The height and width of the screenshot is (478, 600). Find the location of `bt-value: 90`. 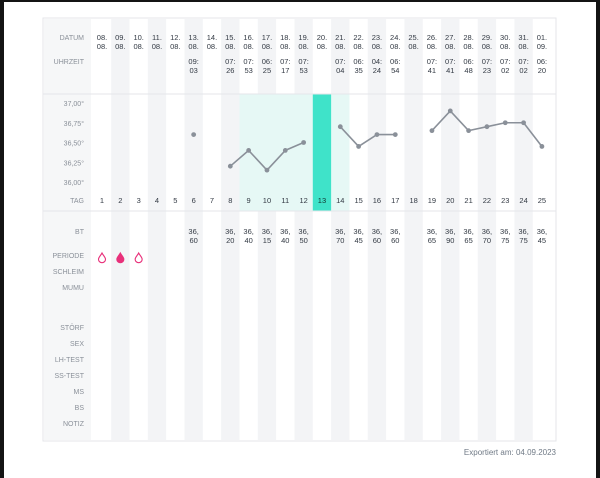

bt-value: 90 is located at coordinates (450, 240).